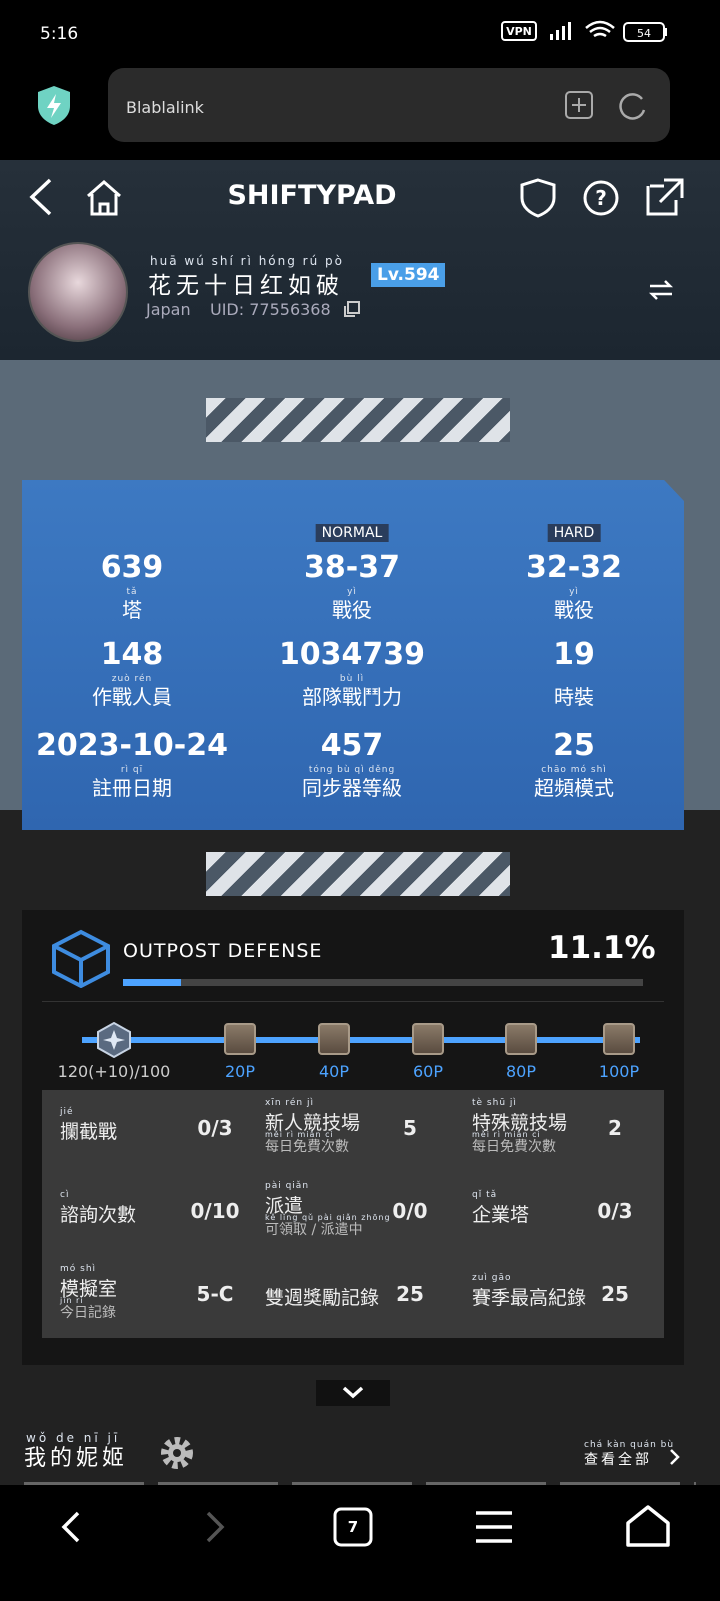 Image resolution: width=720 pixels, height=1601 pixels. Describe the element at coordinates (615, 1128) in the screenshot. I see `cell-value: 2` at that location.